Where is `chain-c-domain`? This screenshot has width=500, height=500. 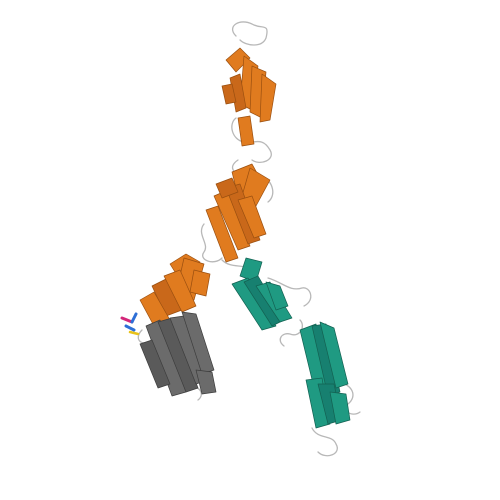
chain-c-domain is located at coordinates (178, 354).